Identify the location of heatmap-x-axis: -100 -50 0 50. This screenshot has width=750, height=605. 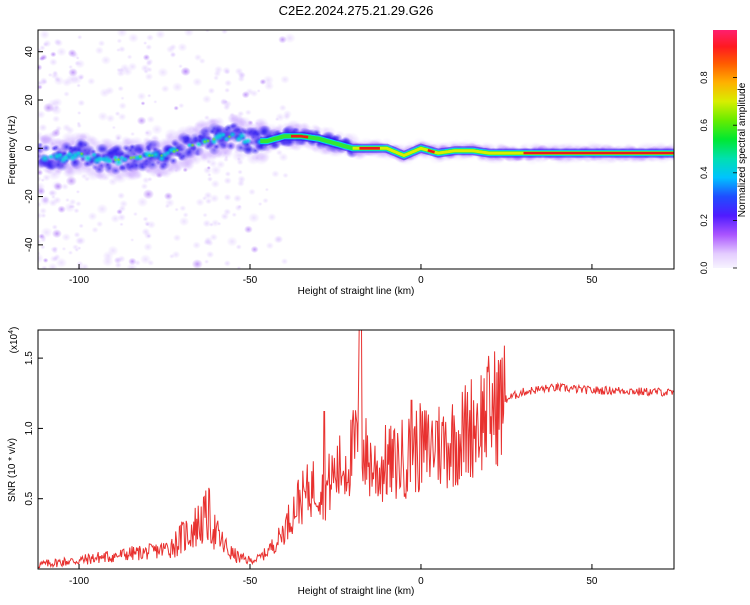
(333, 275).